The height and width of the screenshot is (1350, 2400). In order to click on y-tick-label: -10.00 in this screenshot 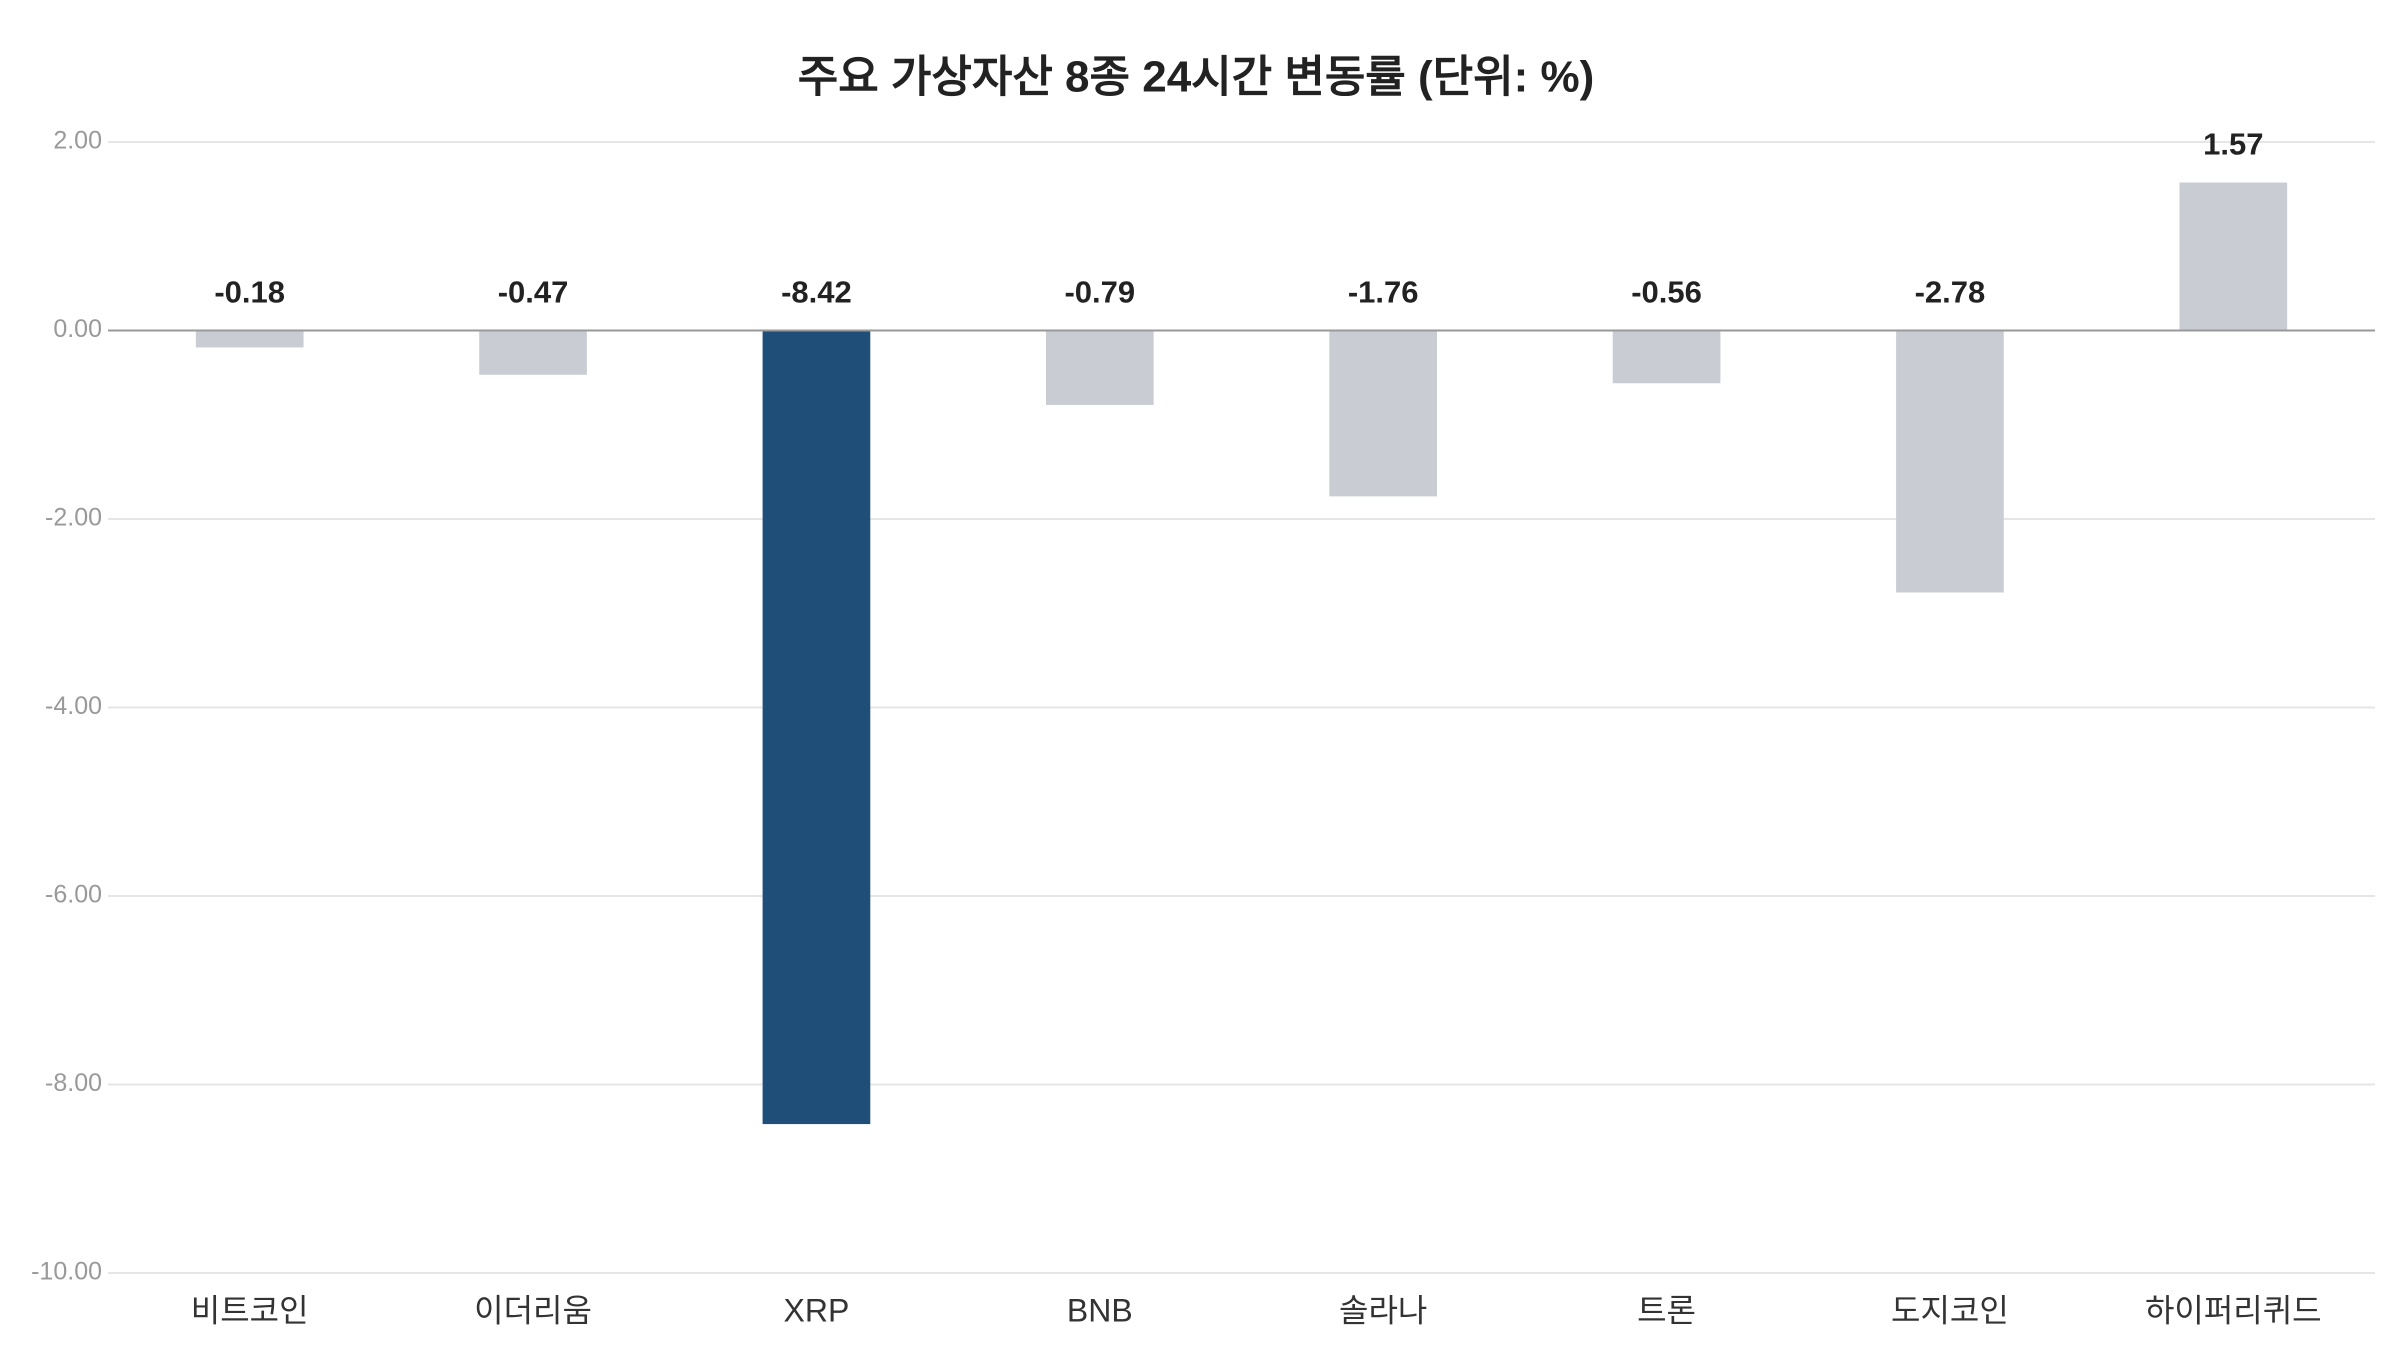, I will do `click(66, 1272)`.